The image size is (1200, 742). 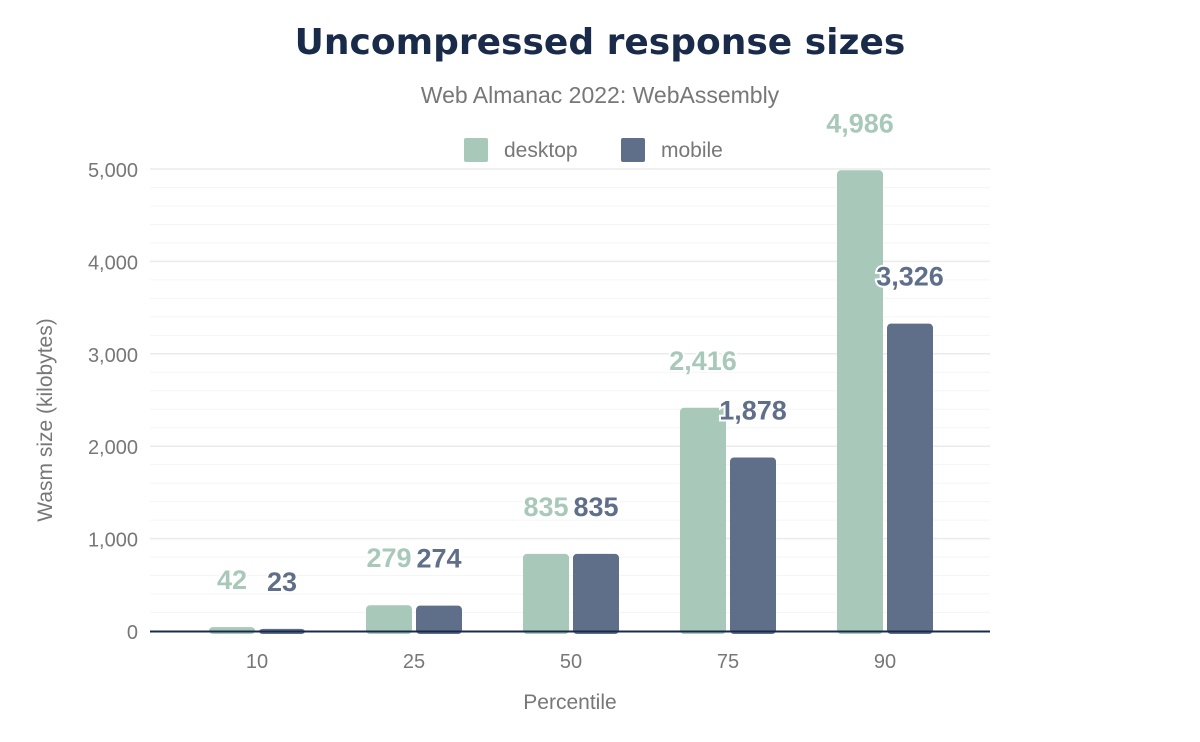 I want to click on chart-subtitle: Web Almanac 2022: WebAssembly, so click(x=600, y=95).